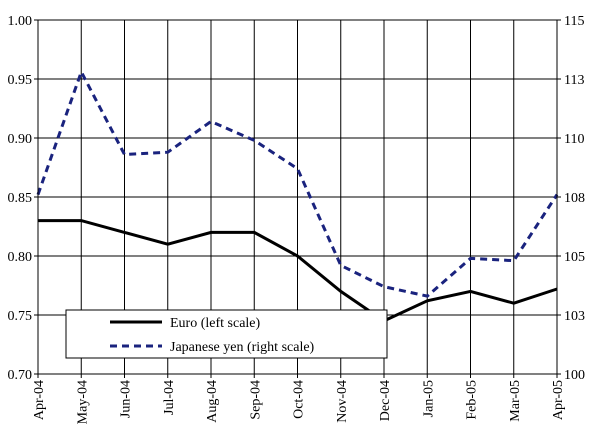  I want to click on left-tick-label: 1.00, so click(20, 21).